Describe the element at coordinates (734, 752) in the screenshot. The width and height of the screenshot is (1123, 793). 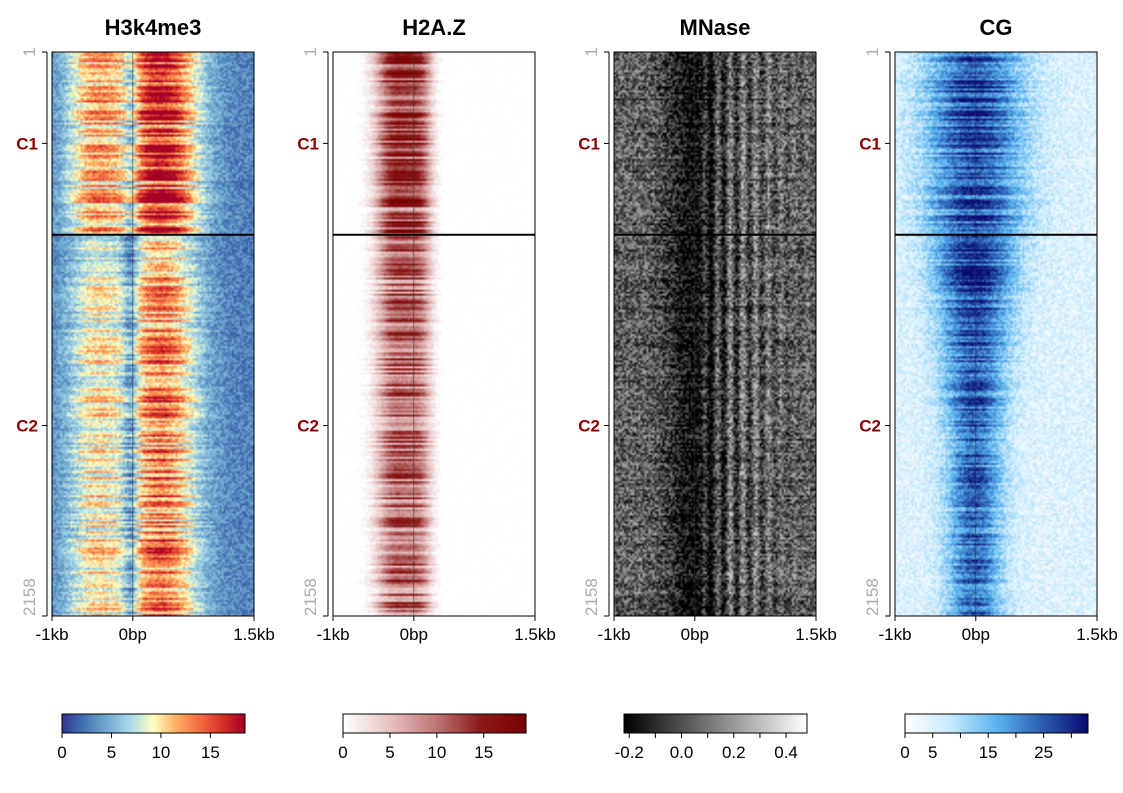
I see `colorbar-tick-label: 0.2` at that location.